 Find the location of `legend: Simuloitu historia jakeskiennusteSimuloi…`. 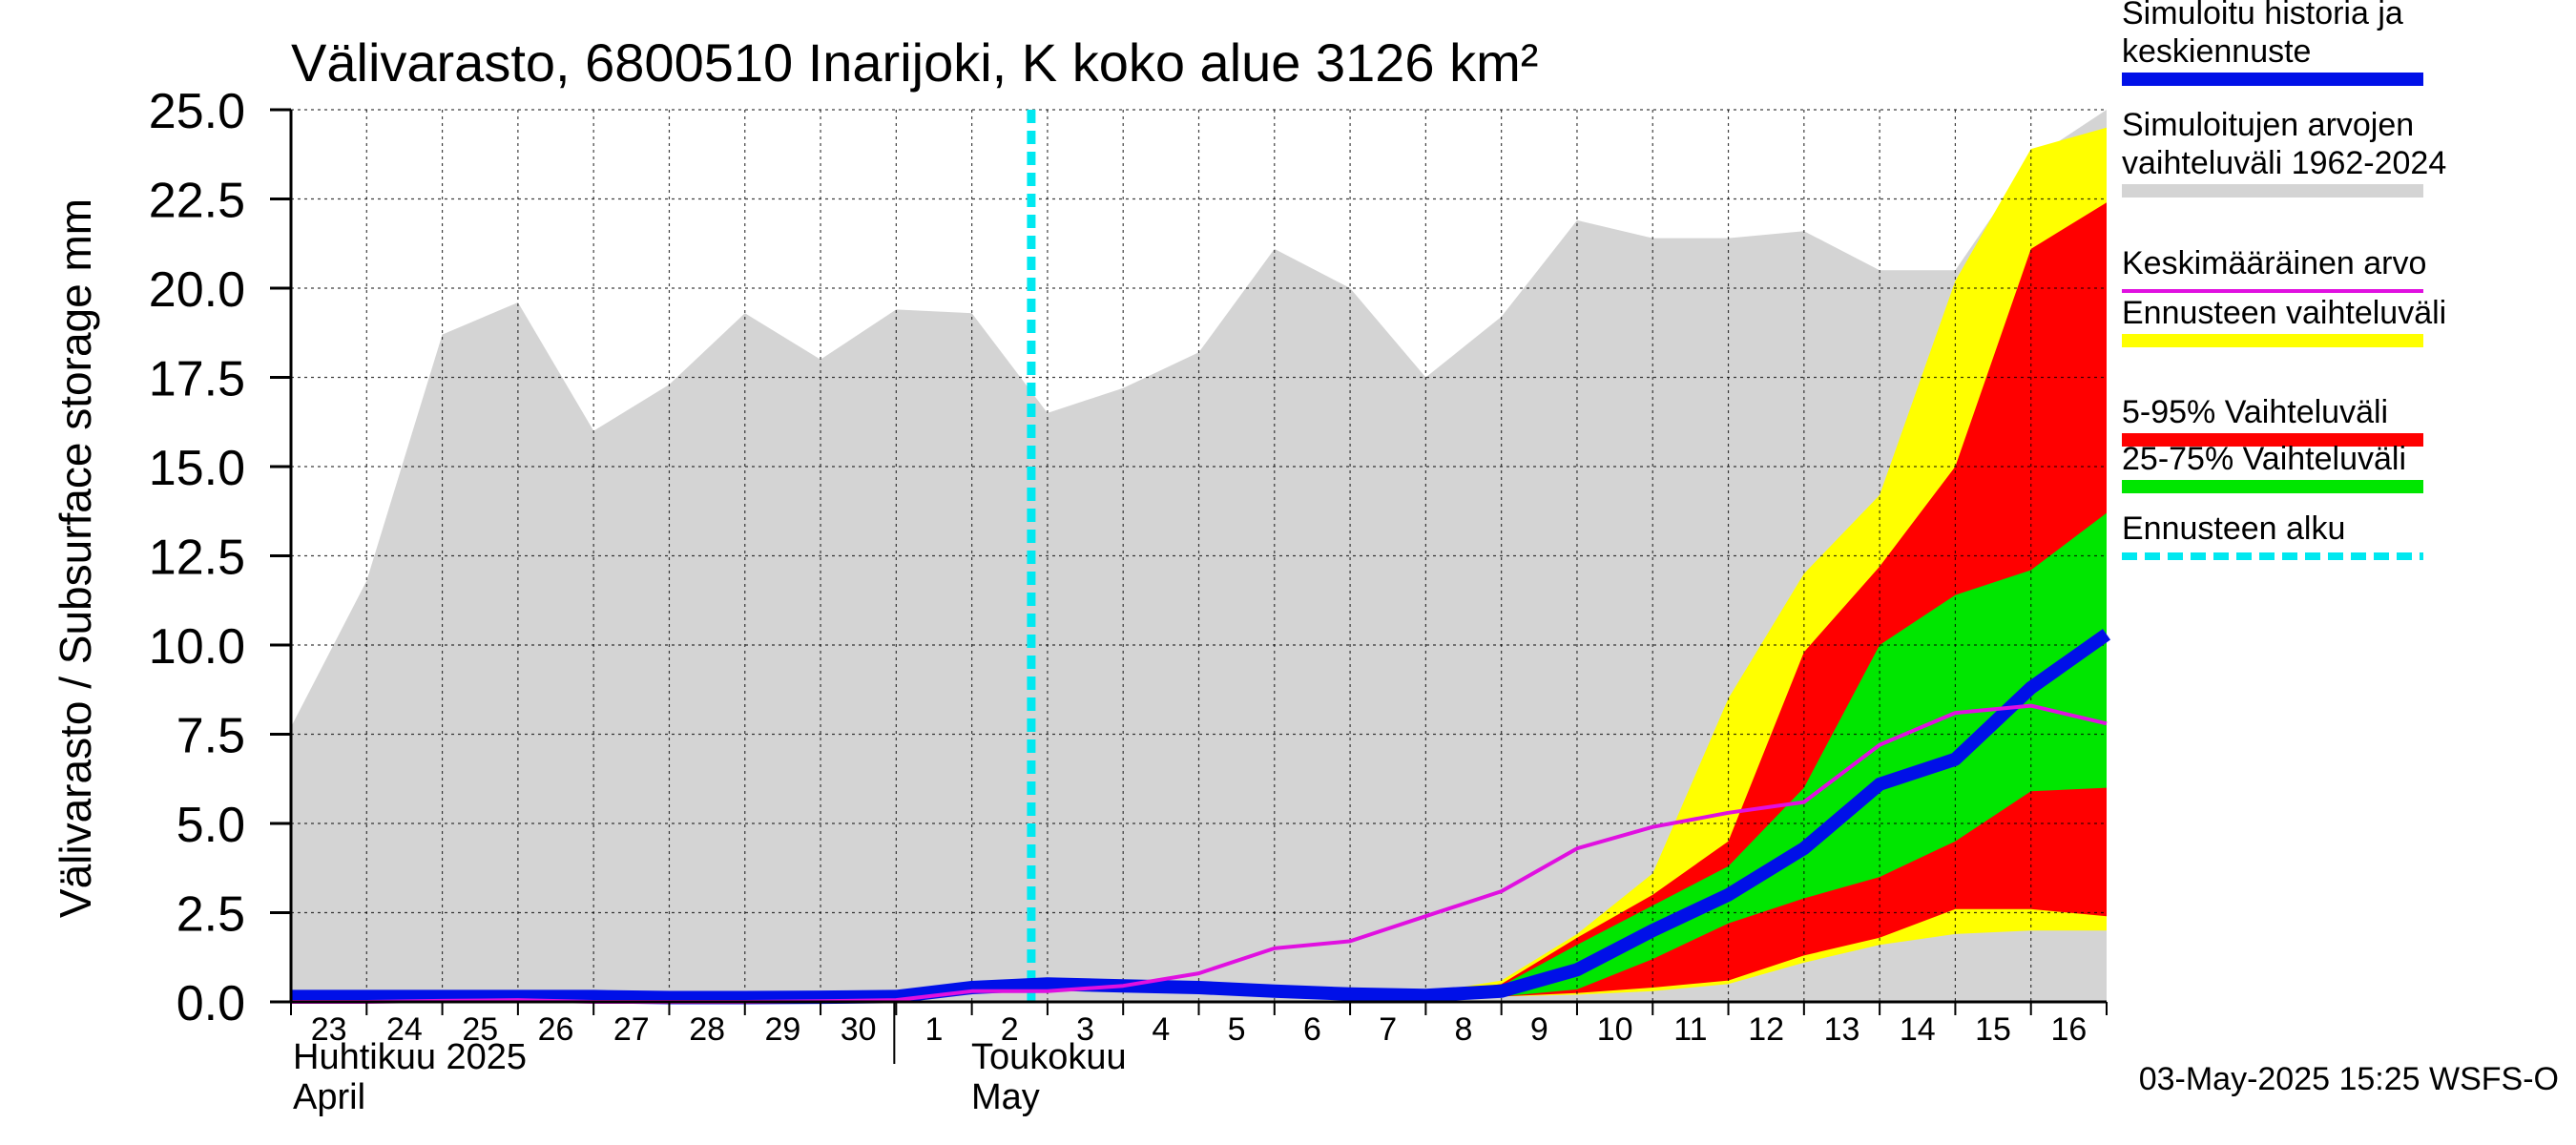

legend: Simuloitu historia jakeskiennusteSimuloi… is located at coordinates (2284, 280).